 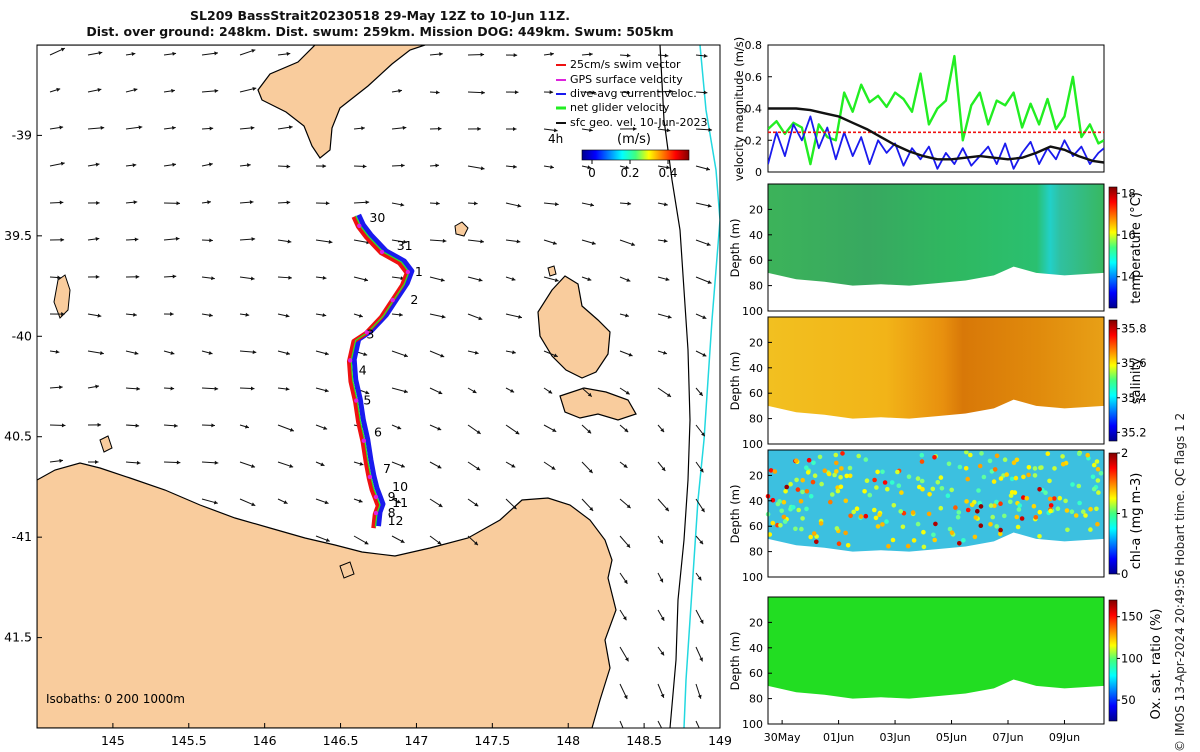 I want to click on legend-gps-velocity: GPS surface velocity, so click(x=626, y=79).